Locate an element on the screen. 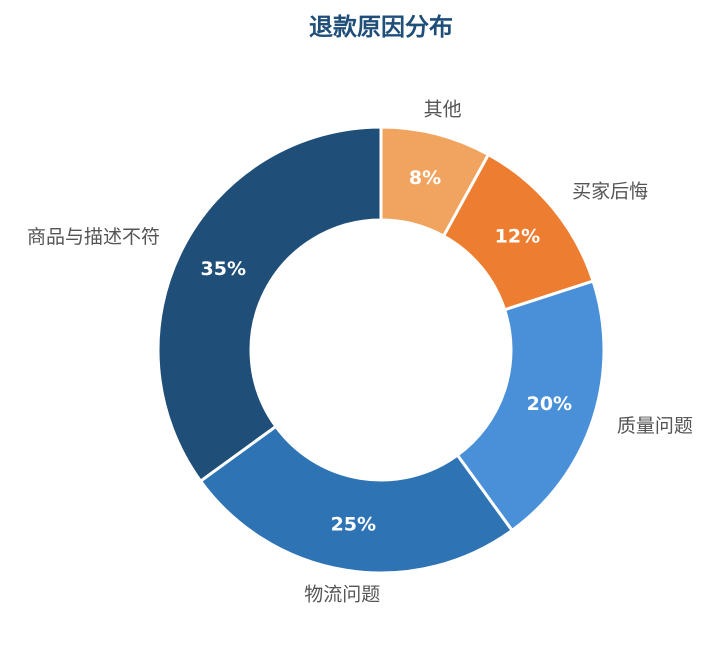 The image size is (714, 645). category-label: 其他 is located at coordinates (443, 109).